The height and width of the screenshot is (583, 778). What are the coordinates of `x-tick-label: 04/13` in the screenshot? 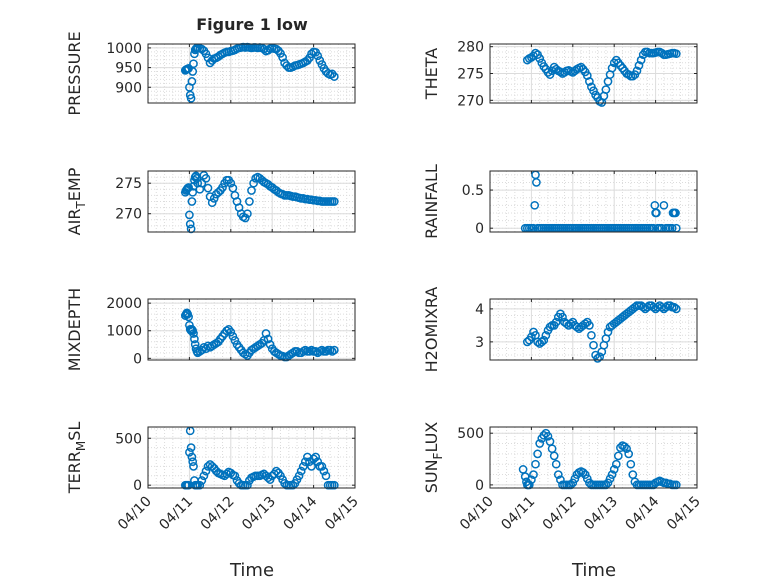 It's located at (259, 514).